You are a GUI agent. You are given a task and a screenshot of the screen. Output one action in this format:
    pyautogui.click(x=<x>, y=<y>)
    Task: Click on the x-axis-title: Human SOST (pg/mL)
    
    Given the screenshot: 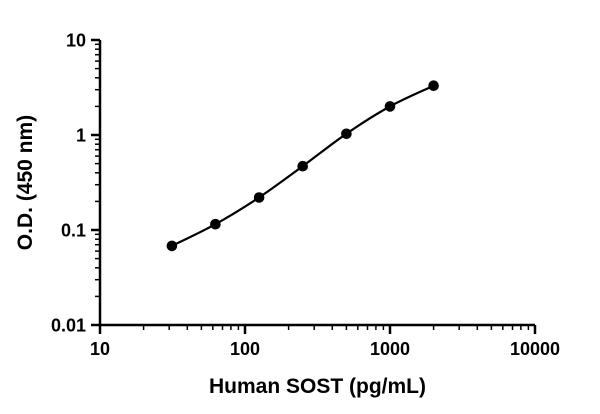 What is the action you would take?
    pyautogui.click(x=317, y=386)
    